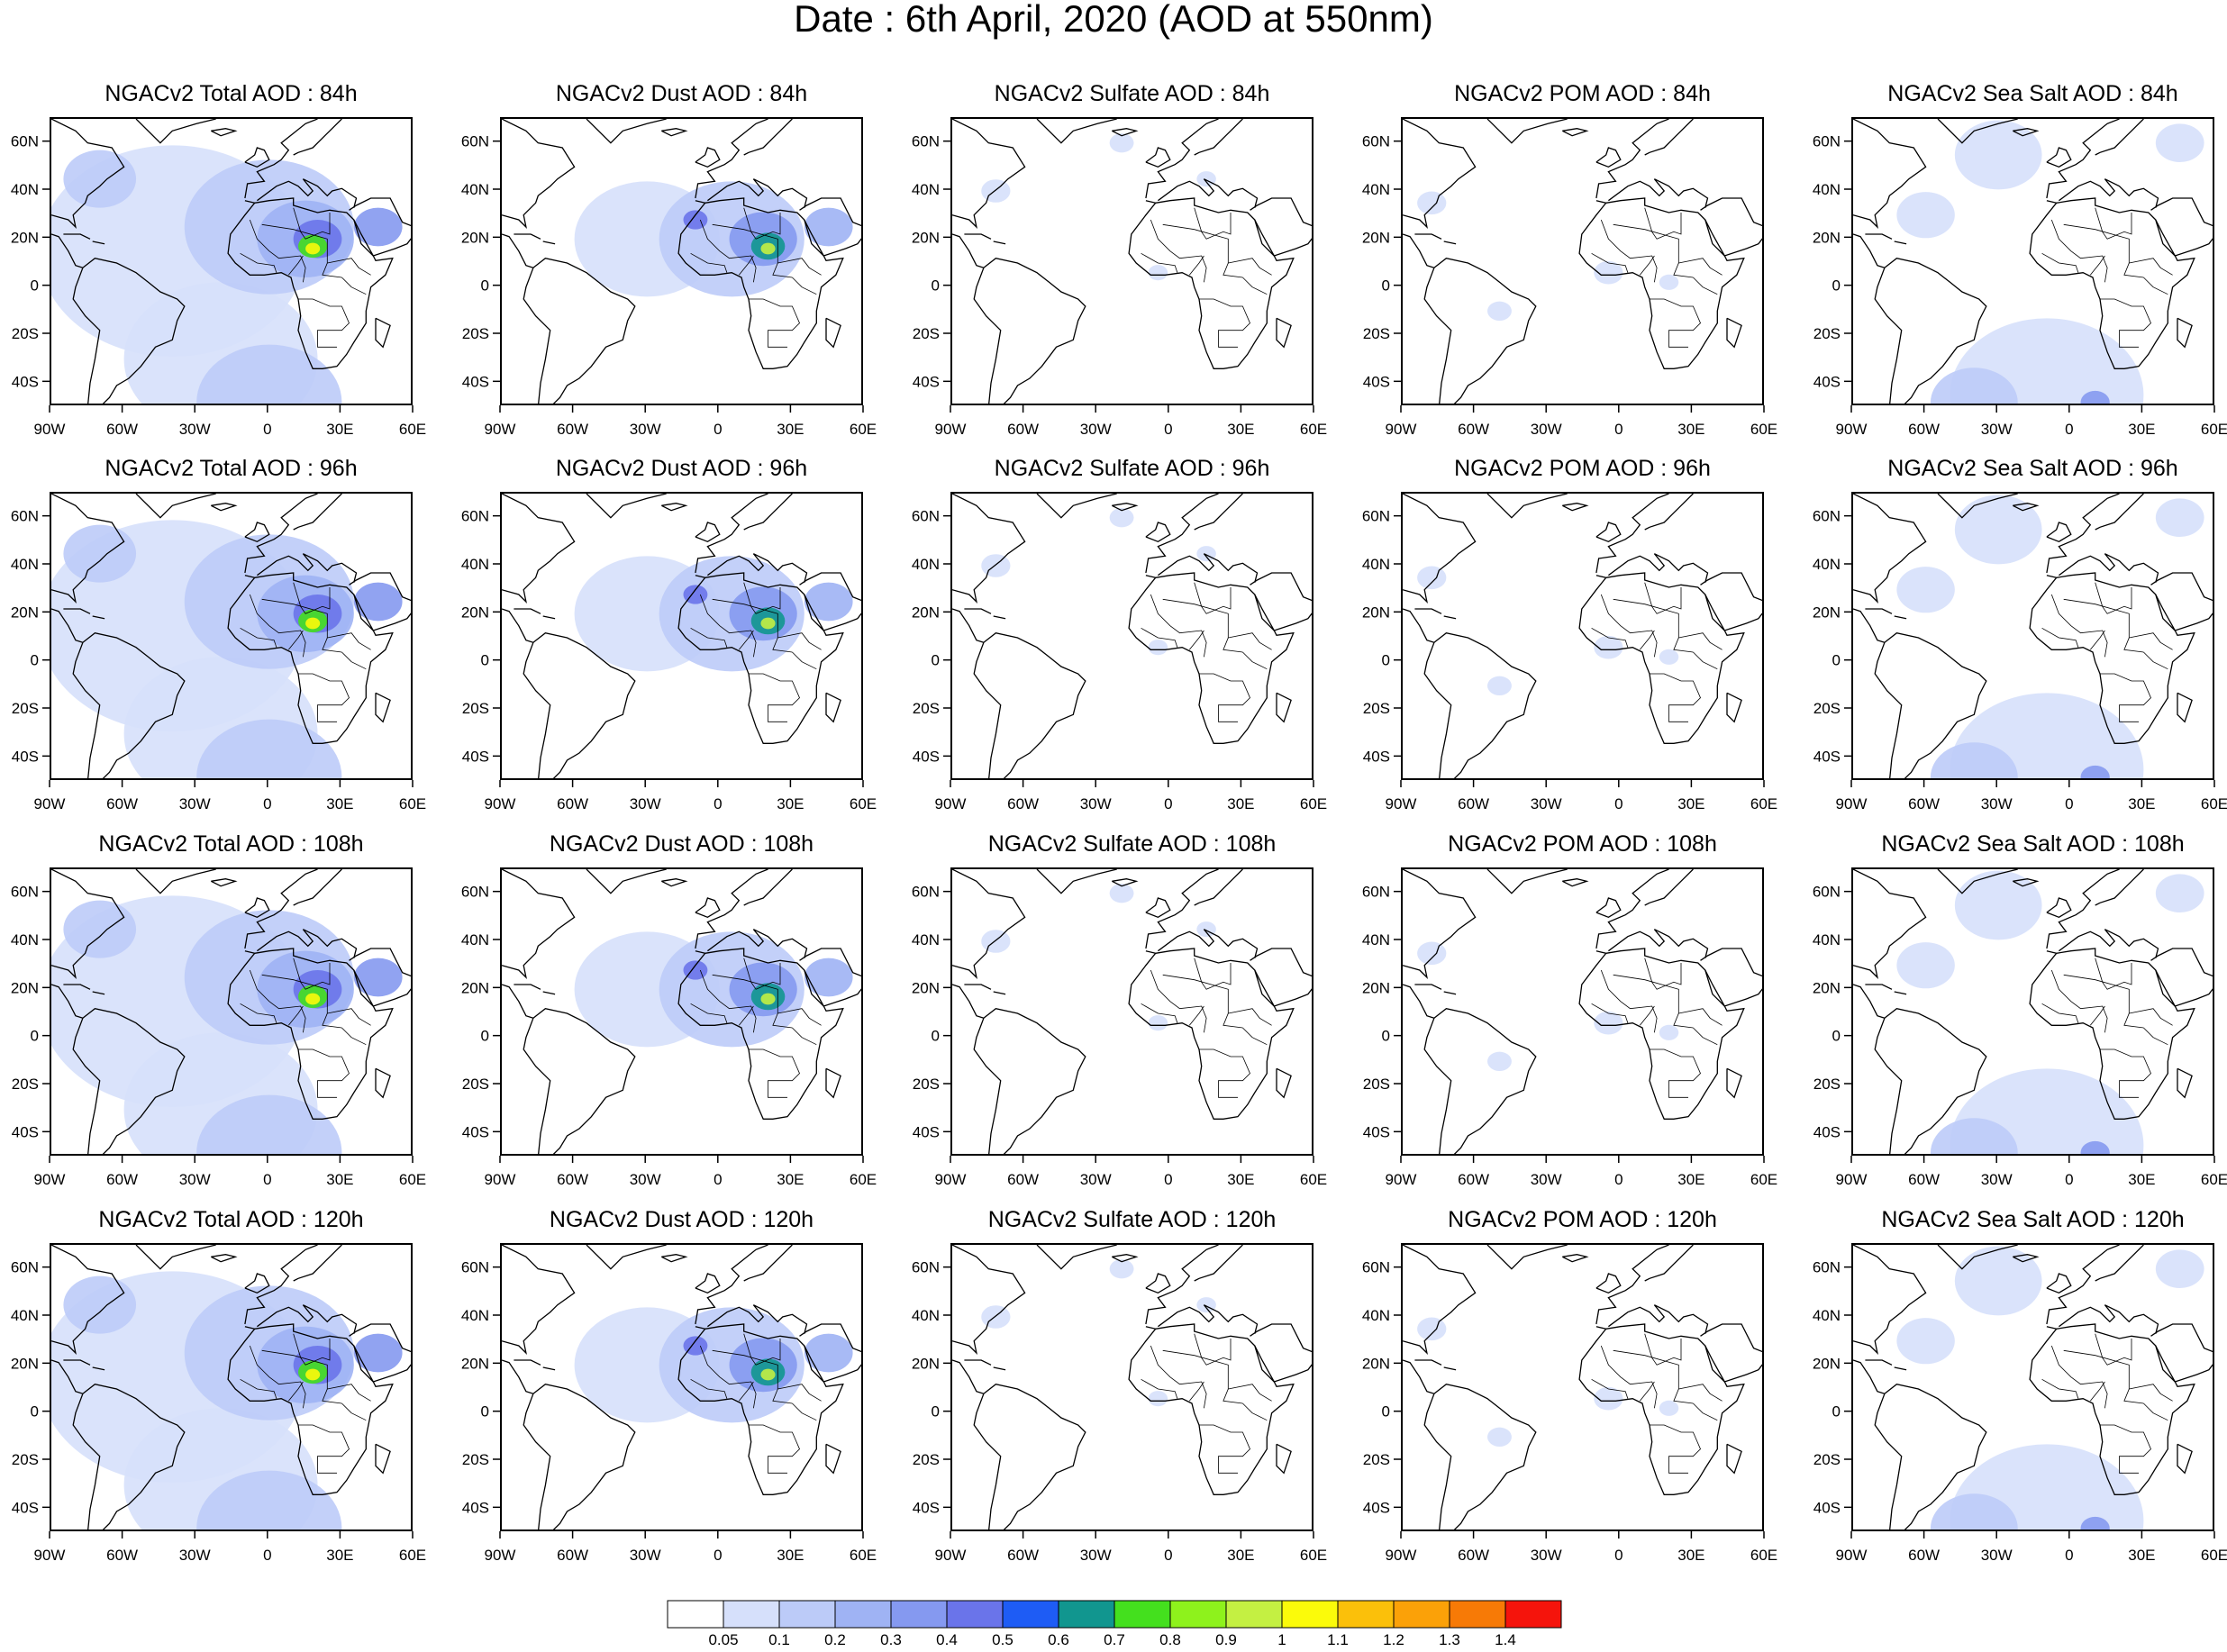 This screenshot has width=2227, height=1652. Describe the element at coordinates (2214, 1179) in the screenshot. I see `x-tick-label: 60E` at that location.